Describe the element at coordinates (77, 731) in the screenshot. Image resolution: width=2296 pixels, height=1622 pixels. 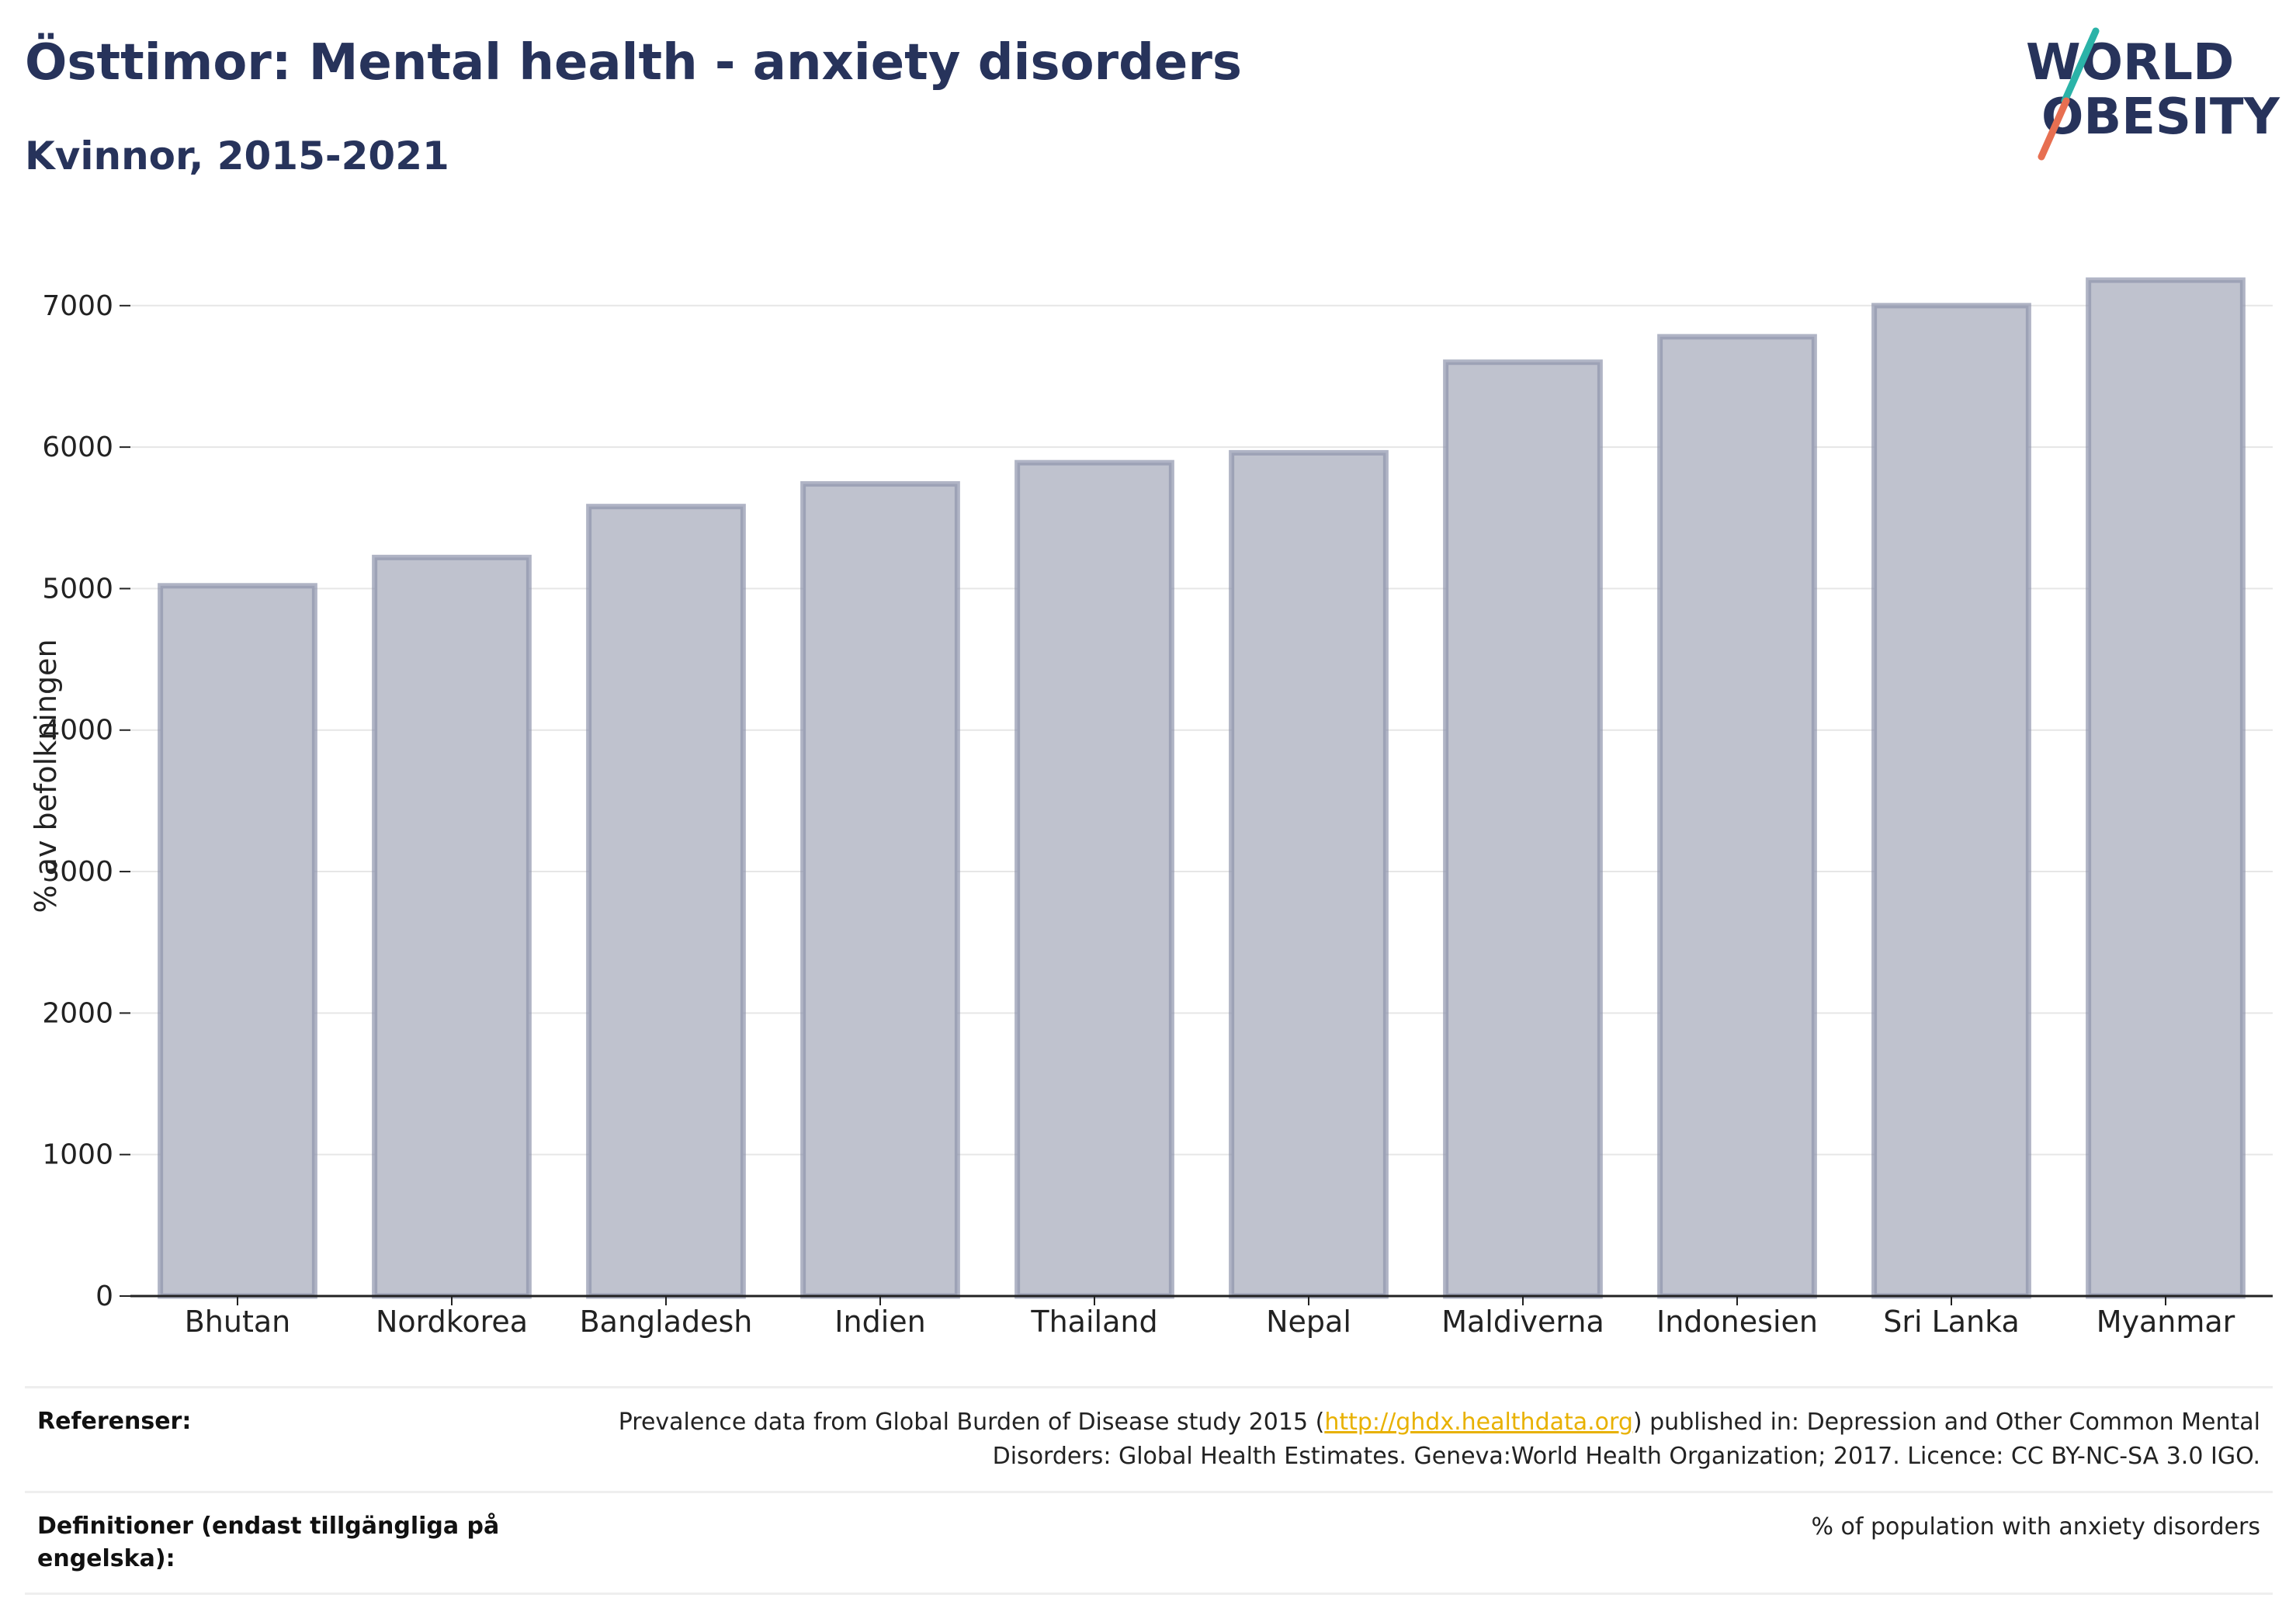
I see `y-tick-label: 4000` at that location.